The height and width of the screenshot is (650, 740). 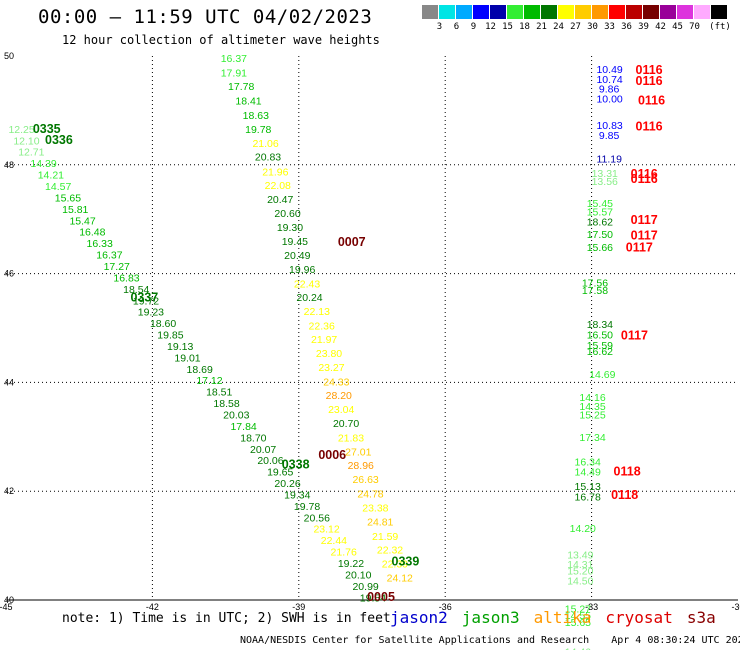 What do you see at coordinates (219, 393) in the screenshot?
I see `wave-height-label: 18.51` at bounding box center [219, 393].